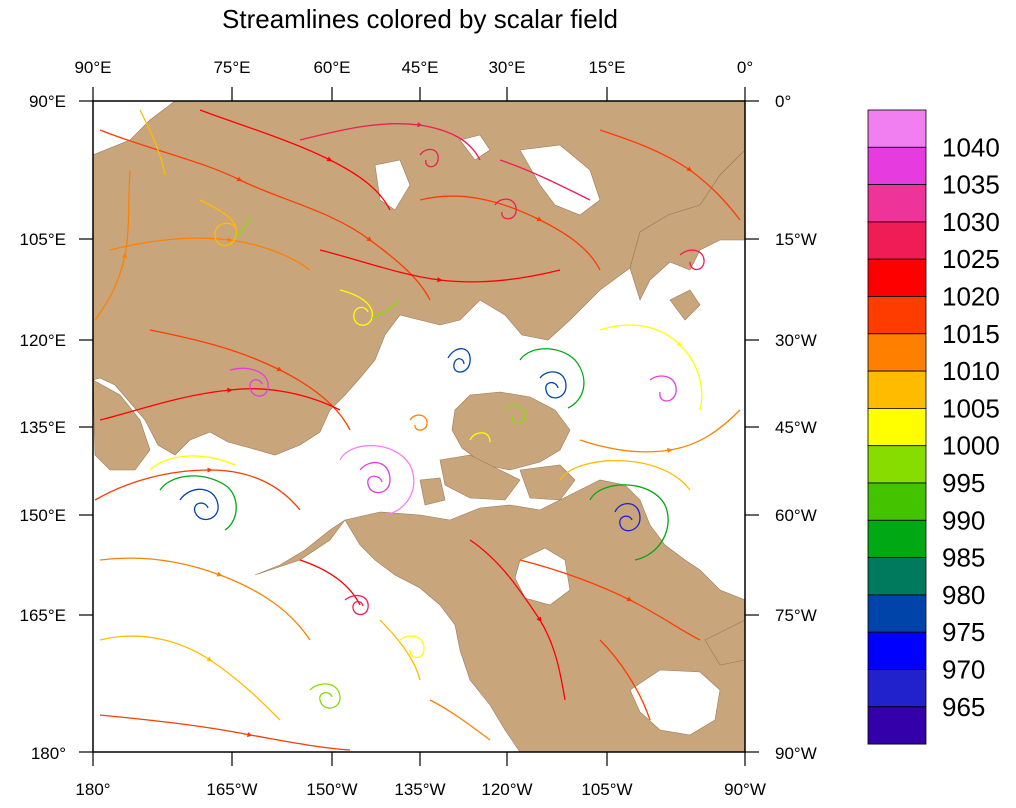  What do you see at coordinates (971, 446) in the screenshot?
I see `colorbar-label: 1000` at bounding box center [971, 446].